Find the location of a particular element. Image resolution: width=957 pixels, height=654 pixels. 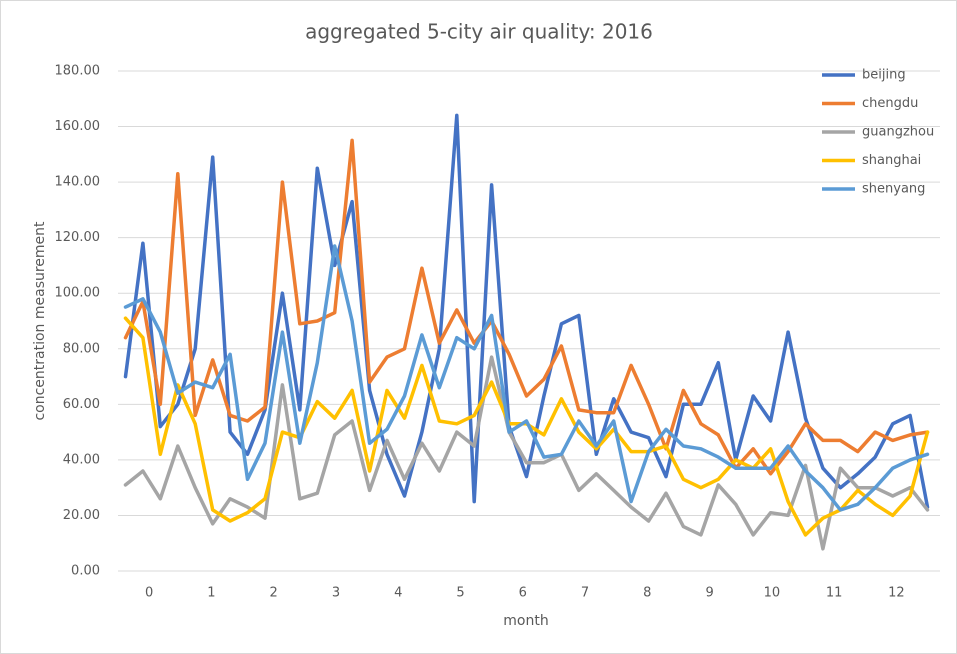

x-tick-label: 2 is located at coordinates (274, 593).